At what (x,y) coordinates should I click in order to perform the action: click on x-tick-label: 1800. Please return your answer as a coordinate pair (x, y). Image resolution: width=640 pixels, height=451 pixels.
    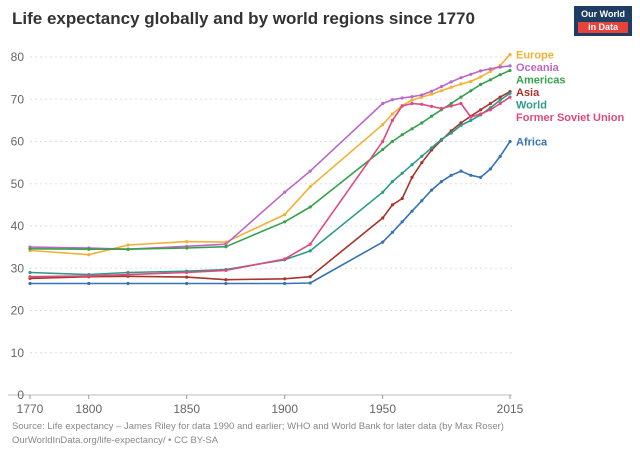
    Looking at the image, I should click on (88, 409).